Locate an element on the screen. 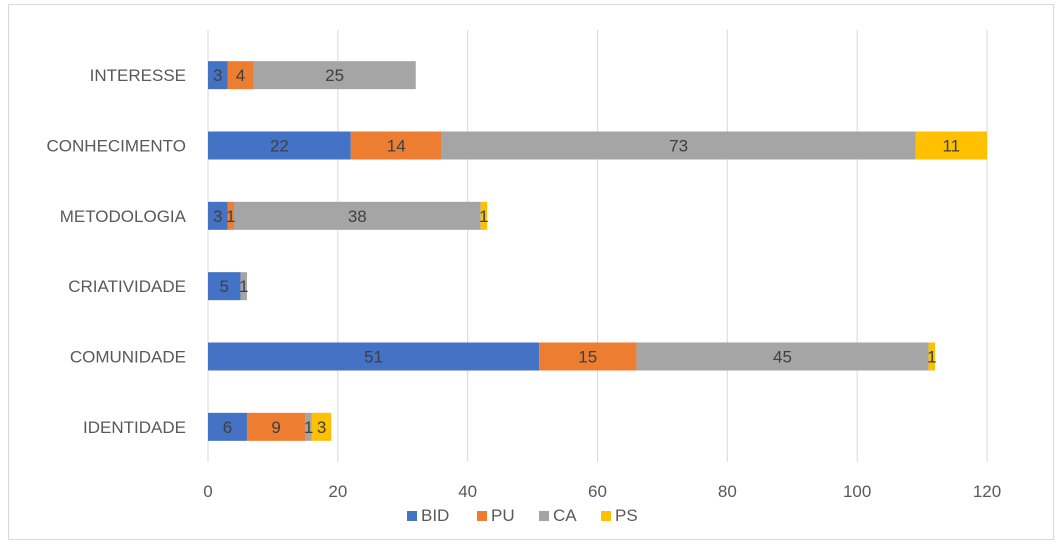  bar-bid-interesse is located at coordinates (218, 75).